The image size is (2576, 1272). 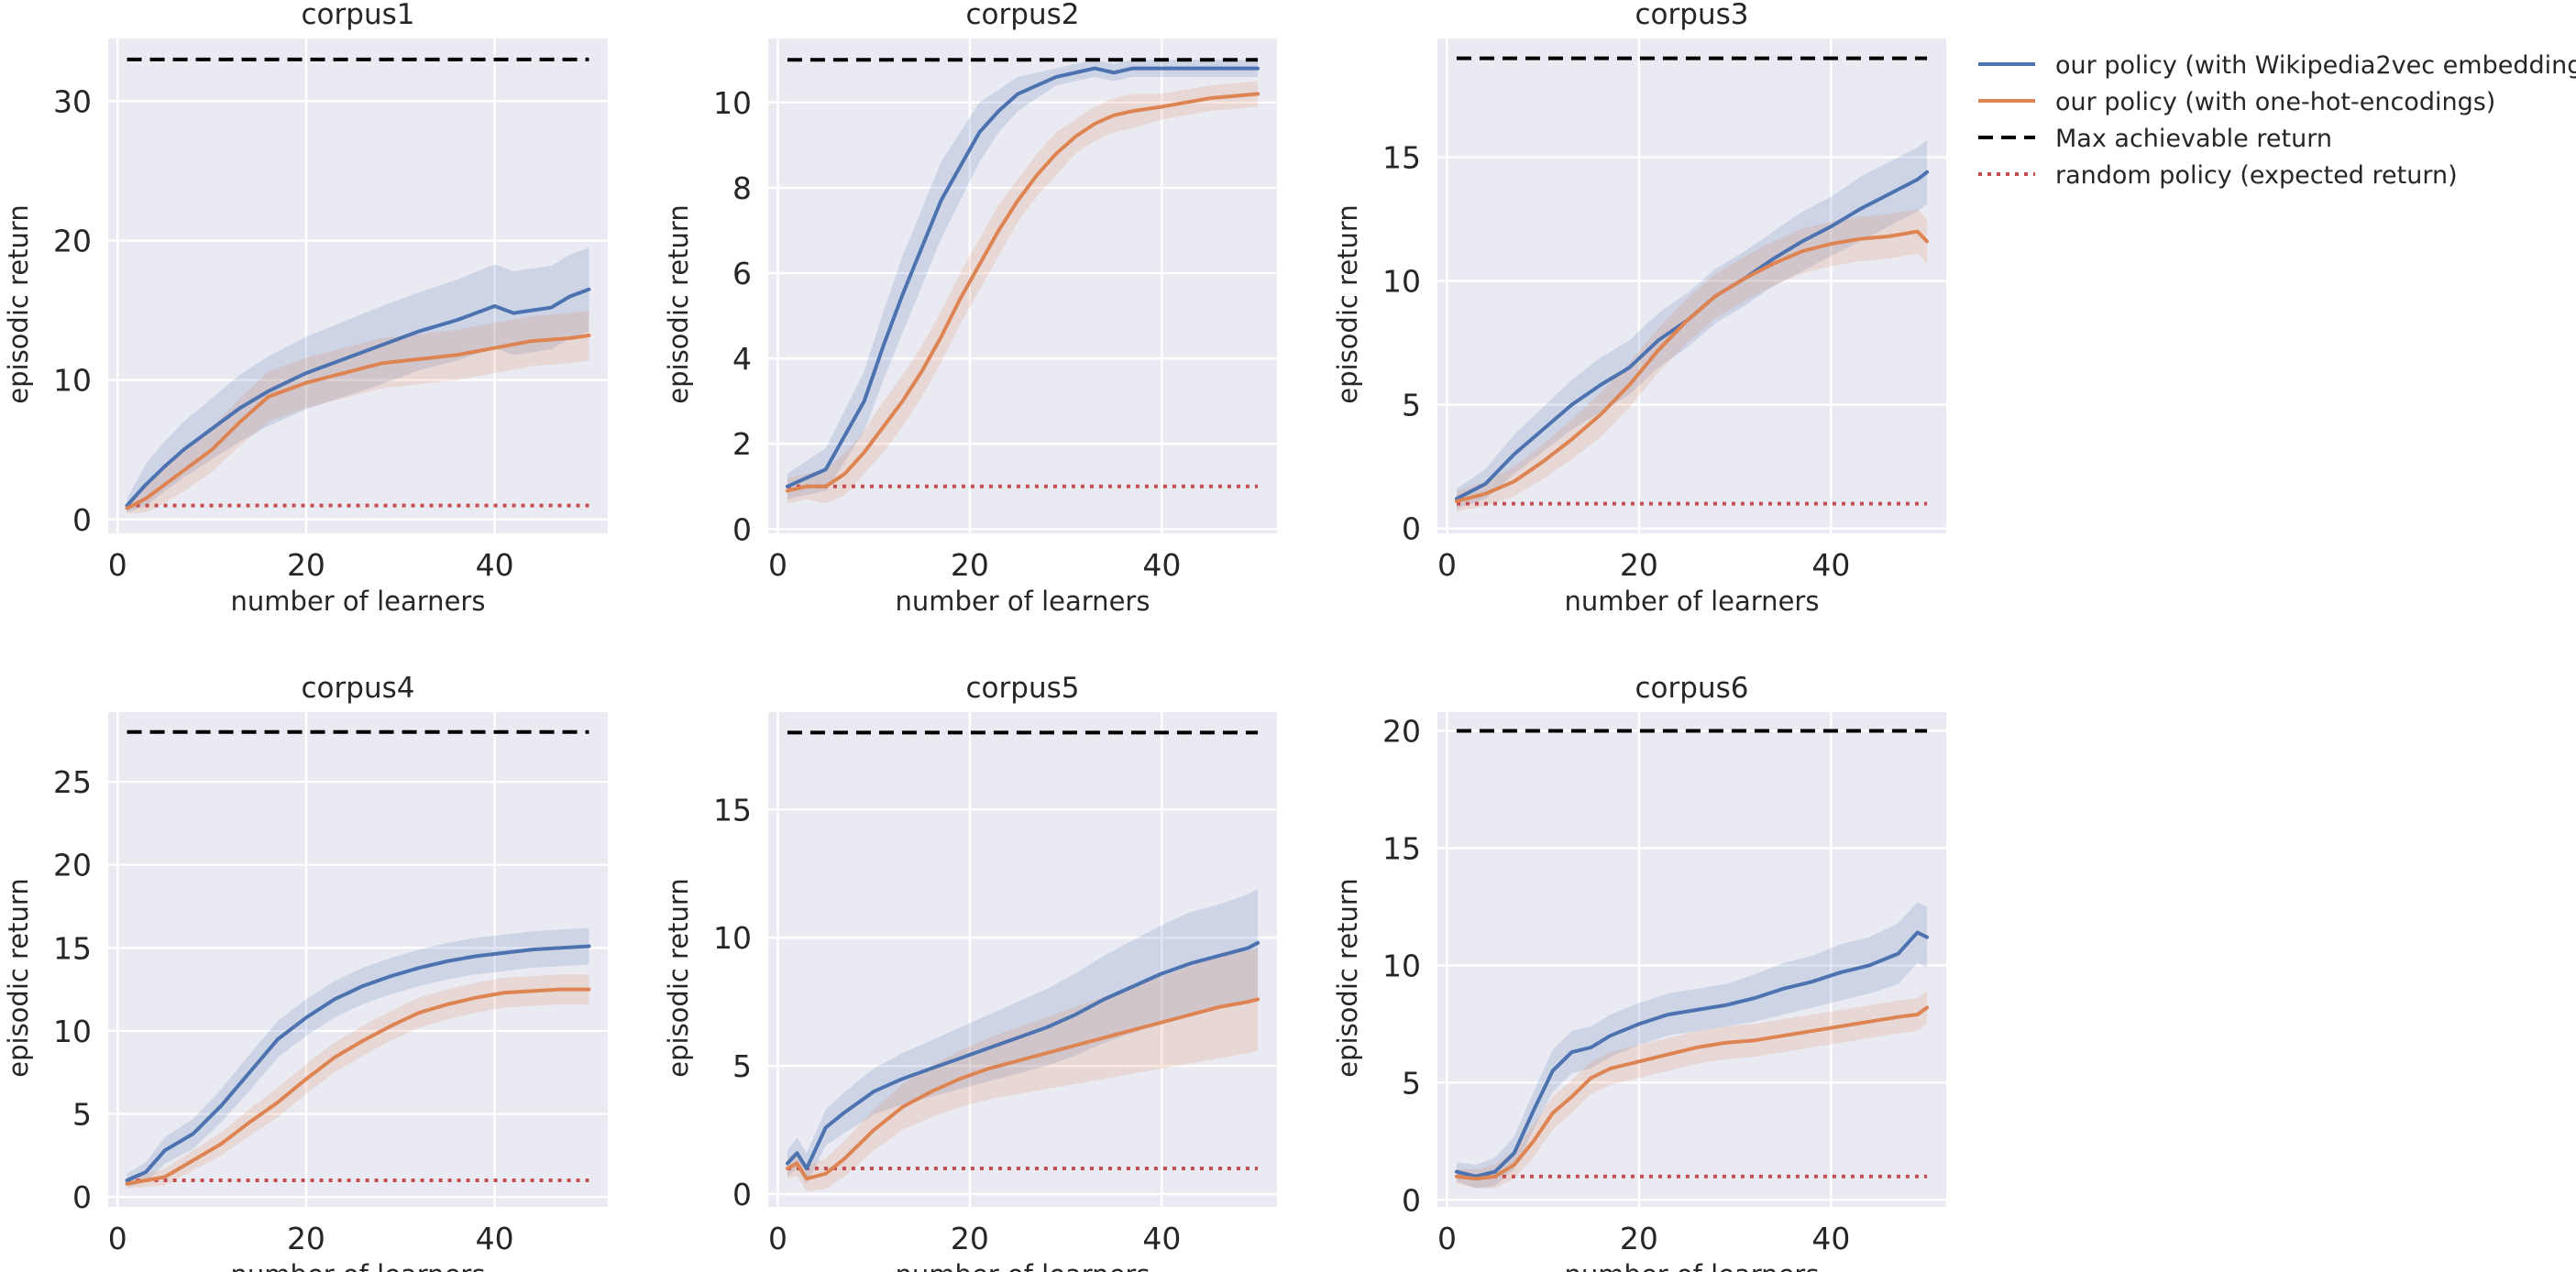 I want to click on y-tick-label: 2, so click(x=742, y=444).